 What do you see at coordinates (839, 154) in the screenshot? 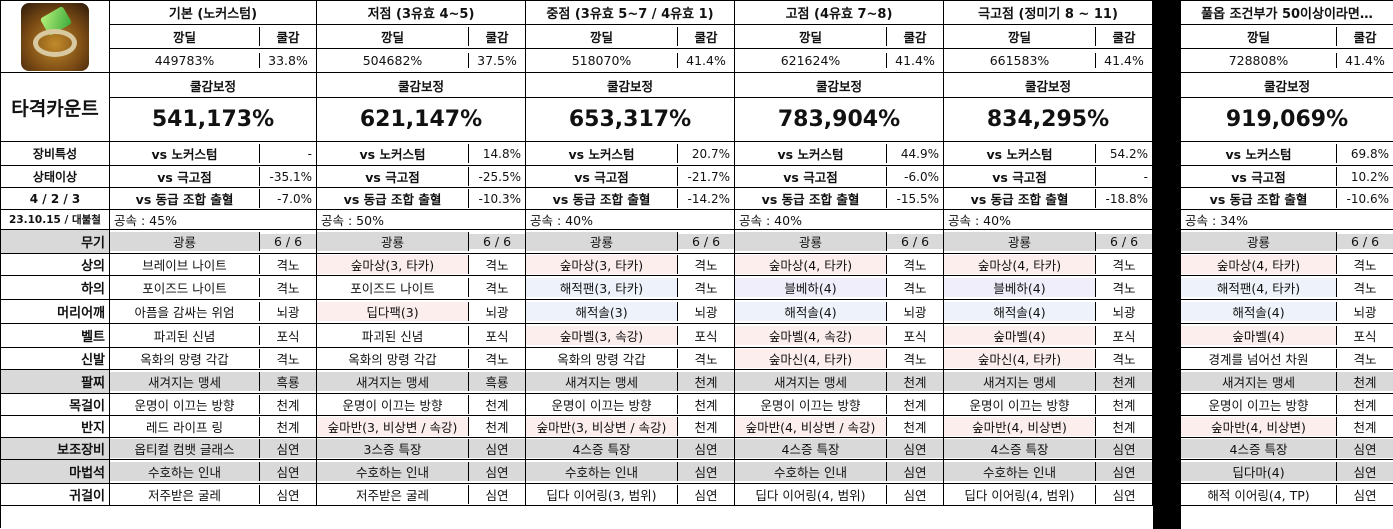
I see `compare-row-vs_boss: vs 노커스텀 44.9%` at bounding box center [839, 154].